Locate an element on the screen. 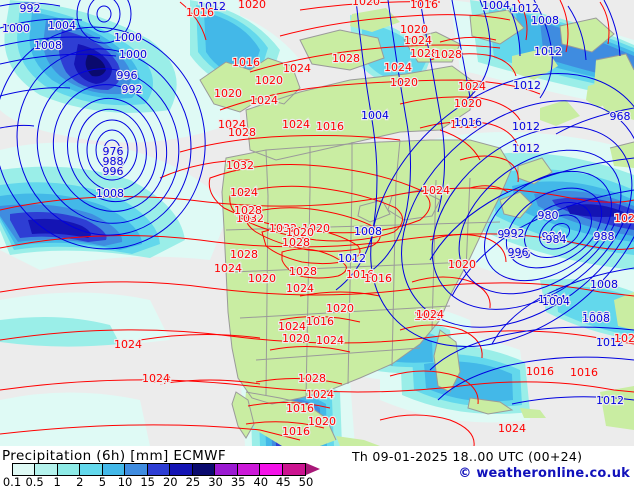 This screenshot has height=490, width=634. colour-scale-tick: 45 is located at coordinates (283, 482).